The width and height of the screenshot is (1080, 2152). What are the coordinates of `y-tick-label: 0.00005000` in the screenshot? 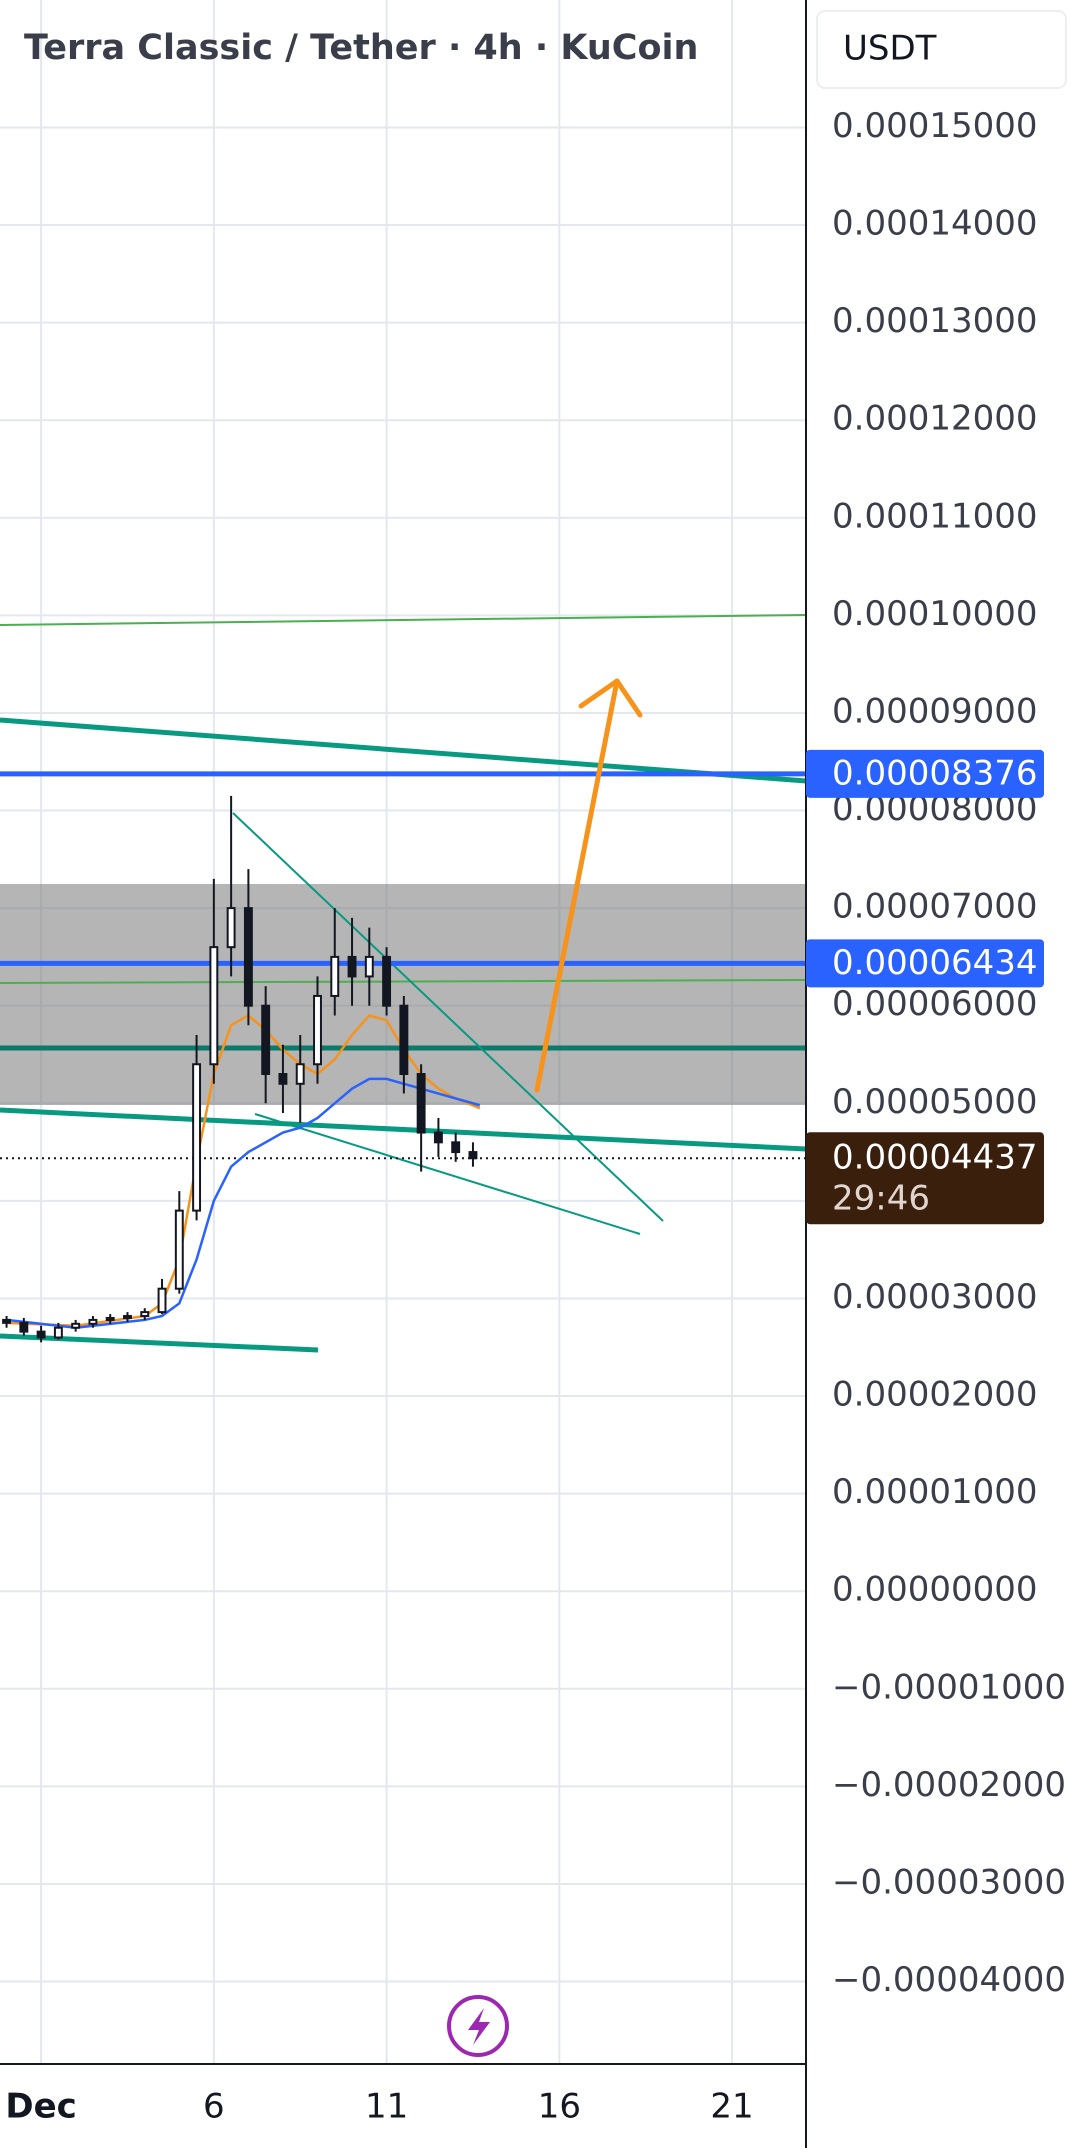 It's located at (935, 1102).